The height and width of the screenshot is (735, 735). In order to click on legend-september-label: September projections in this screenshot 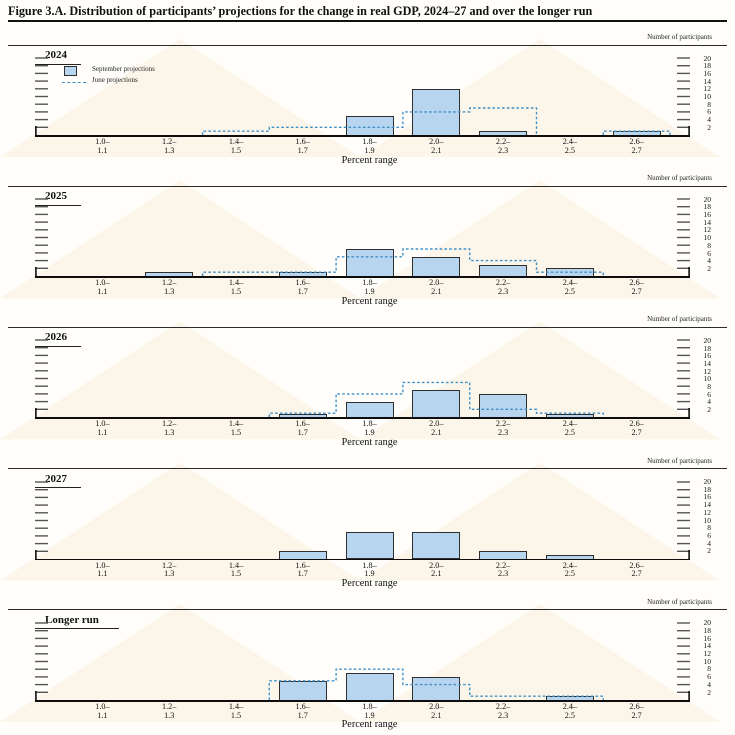, I will do `click(123, 69)`.